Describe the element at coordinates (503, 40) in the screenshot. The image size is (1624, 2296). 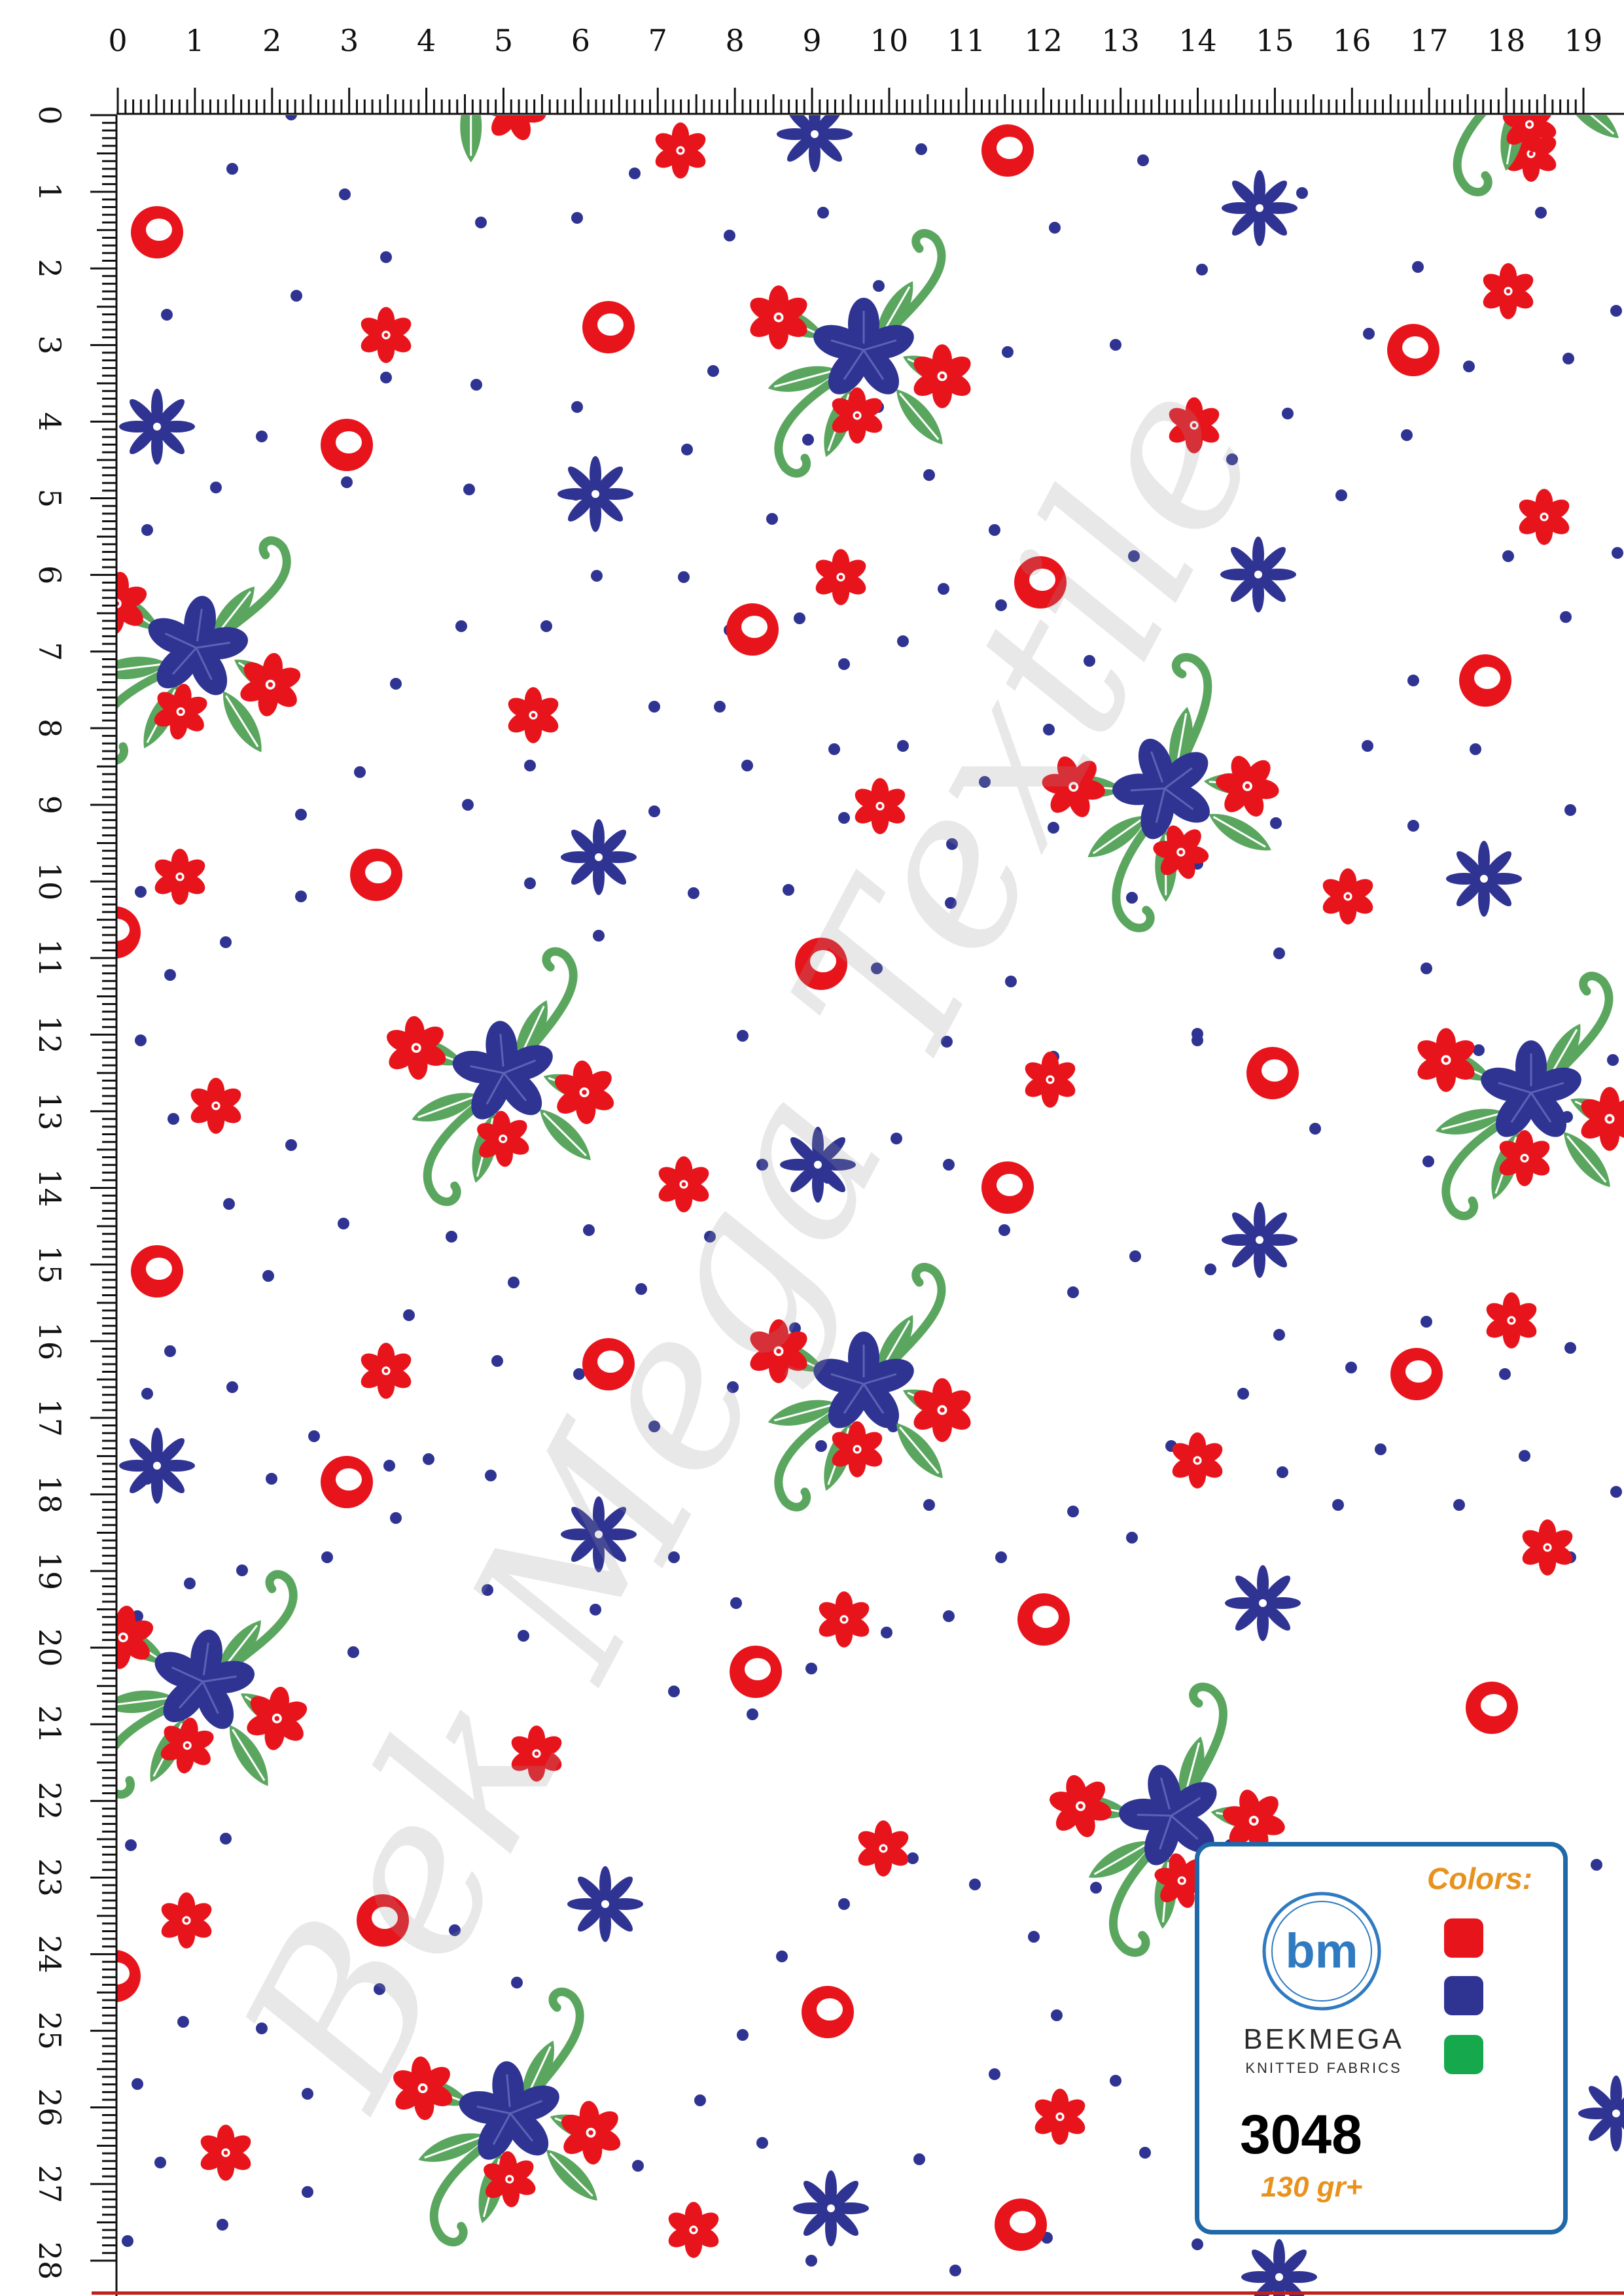
I see `top-ruler-label: 5` at that location.